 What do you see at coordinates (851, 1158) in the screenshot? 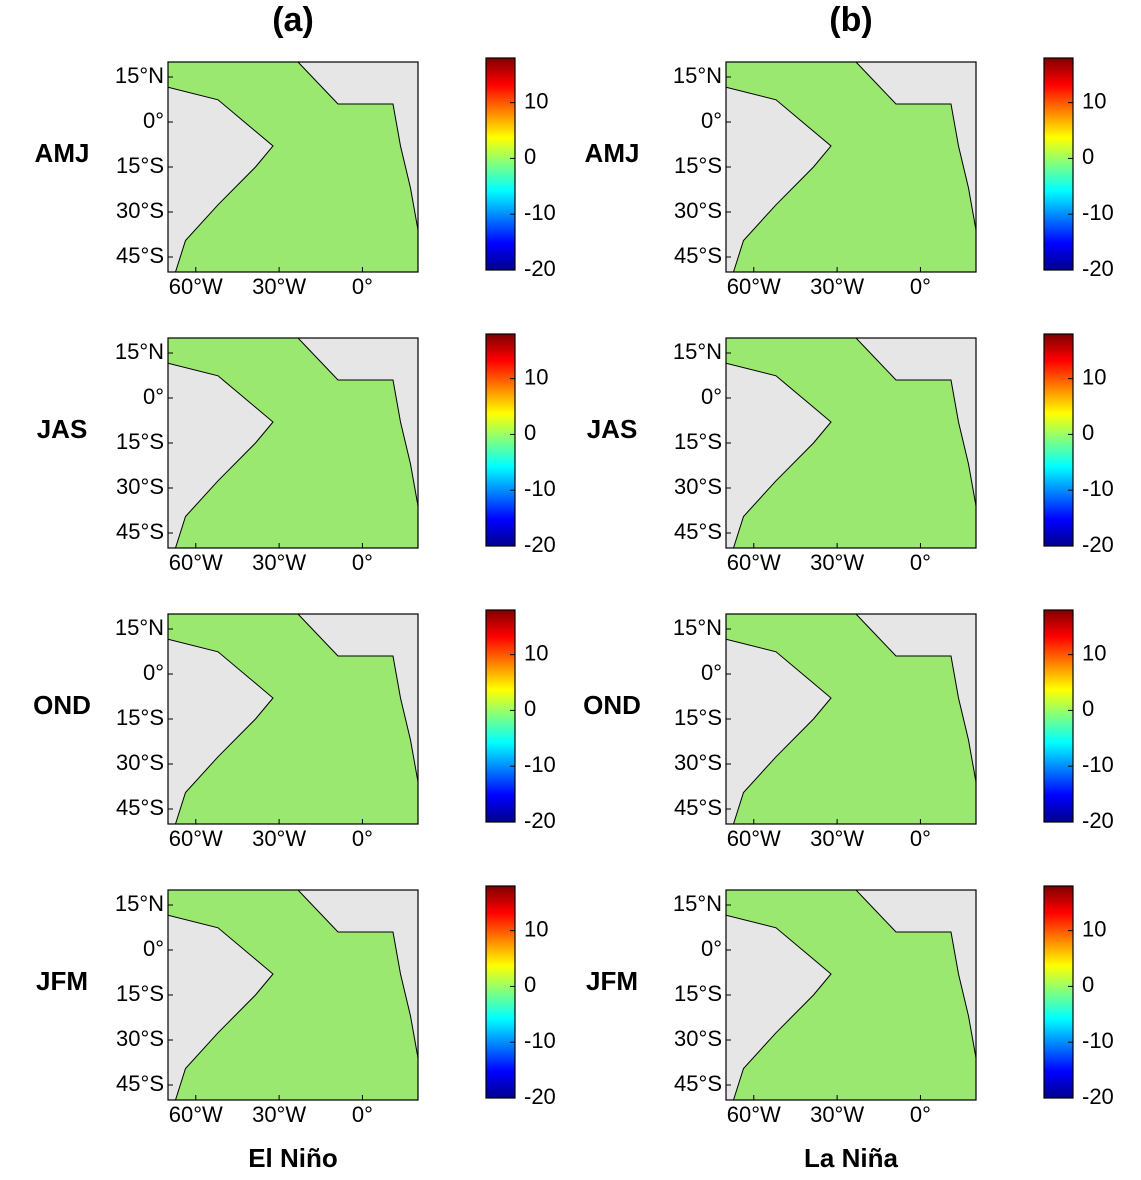
I see `column-label: La Niña` at bounding box center [851, 1158].